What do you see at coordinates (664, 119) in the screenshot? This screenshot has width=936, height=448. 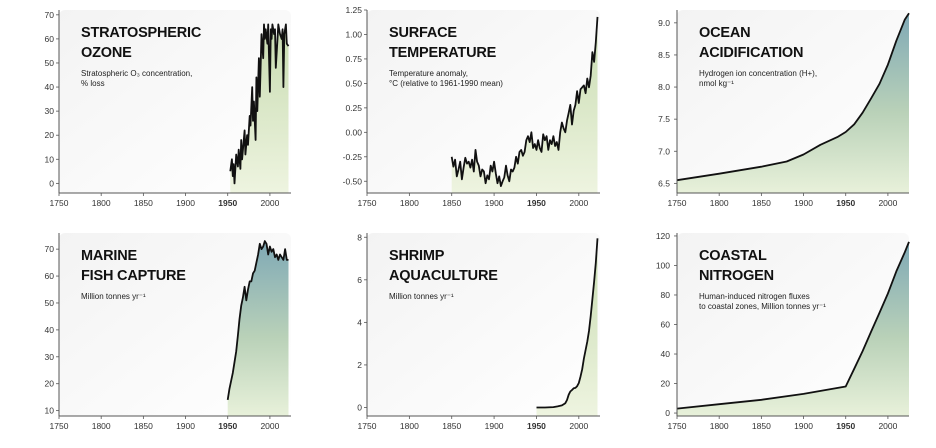 I see `y-tick-label: 7.5` at bounding box center [664, 119].